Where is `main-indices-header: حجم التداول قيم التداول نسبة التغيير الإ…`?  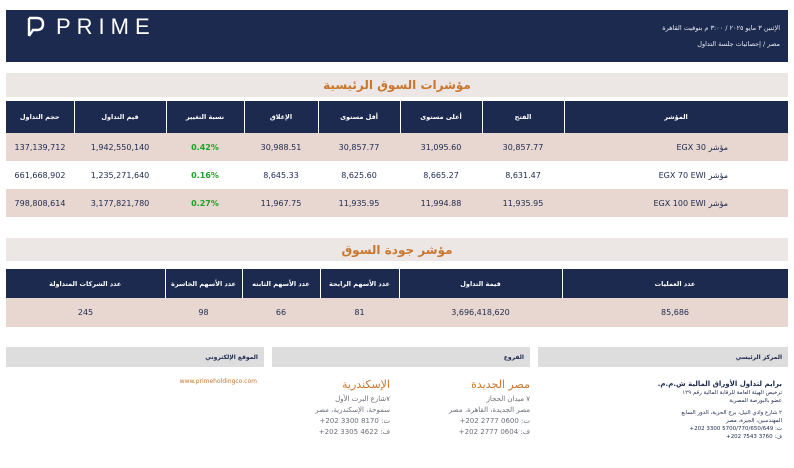 main-indices-header: حجم التداول قيم التداول نسبة التغيير الإ… is located at coordinates (397, 117).